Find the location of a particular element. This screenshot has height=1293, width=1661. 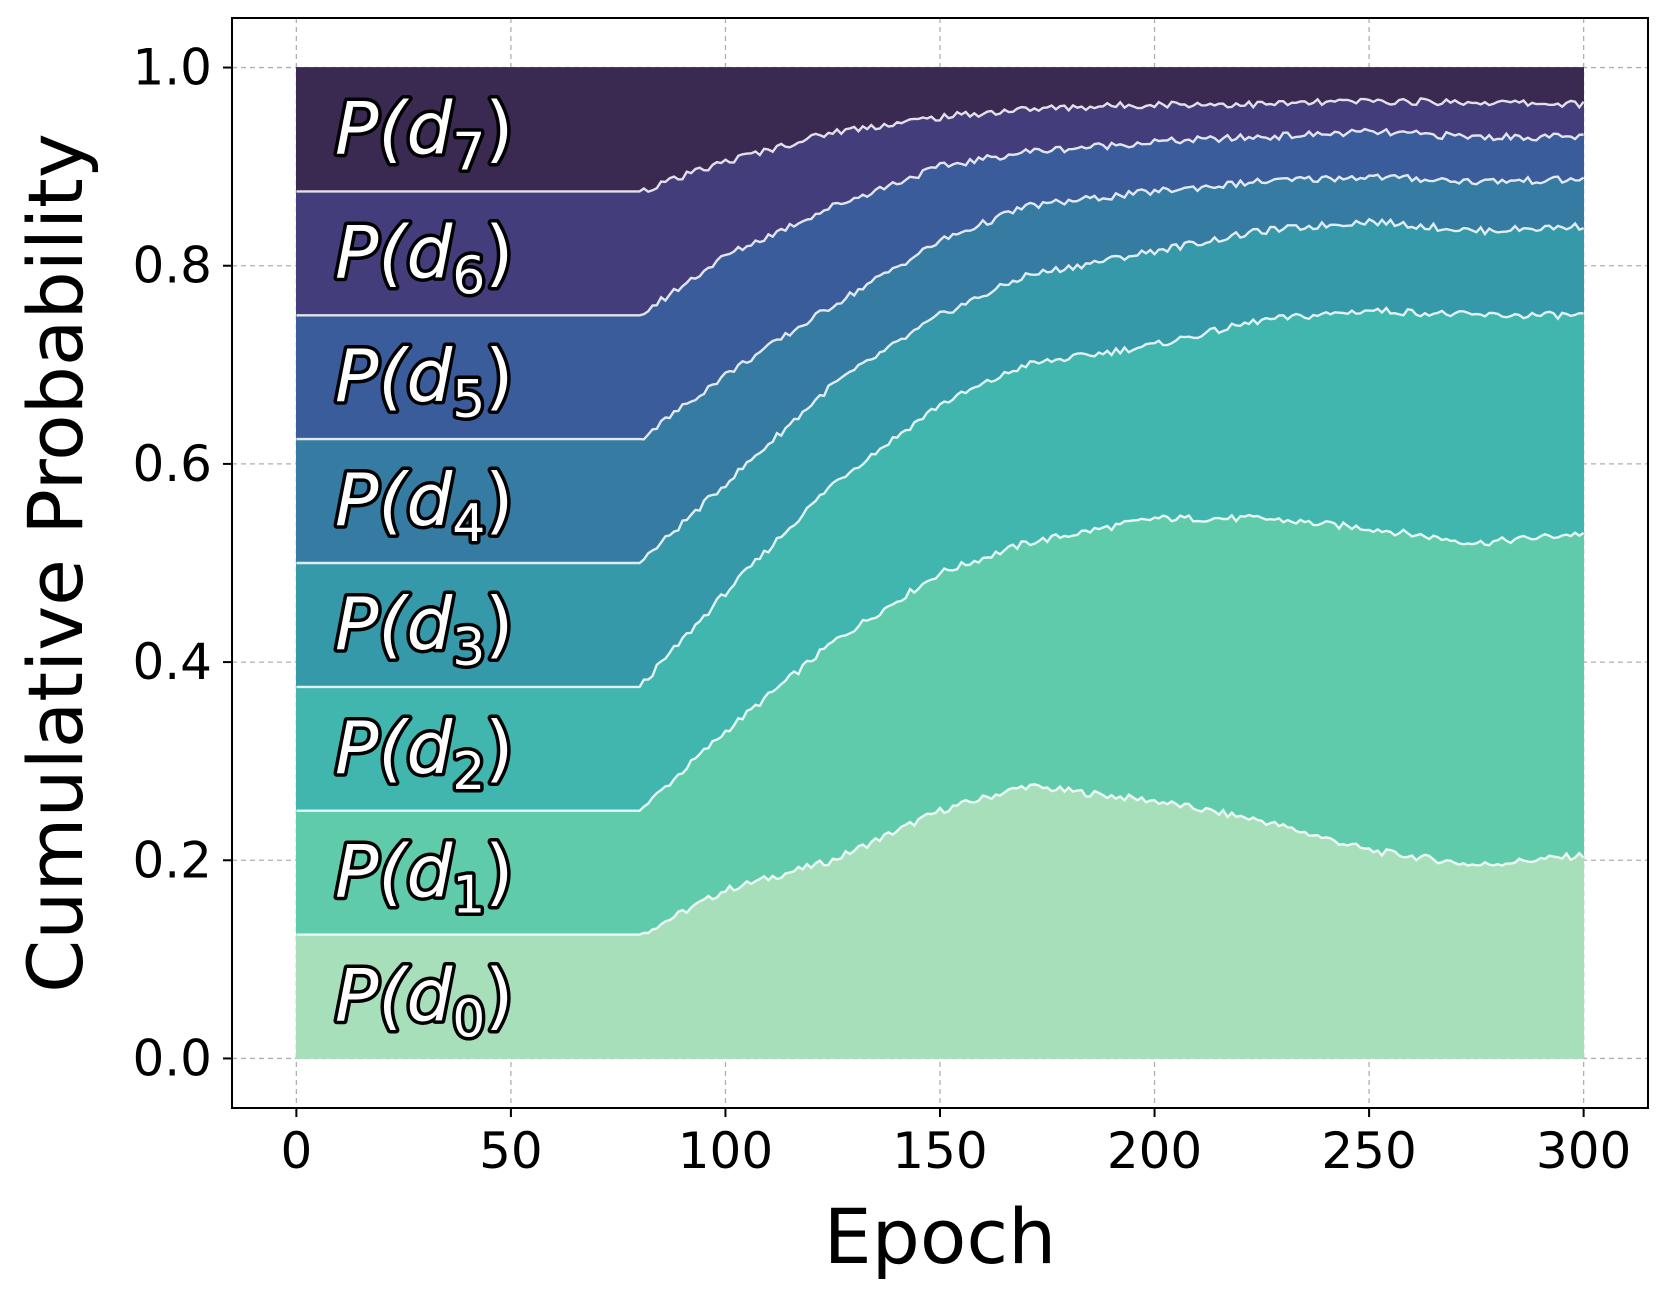

band-label-pd1: P(d1) is located at coordinates (424, 878).